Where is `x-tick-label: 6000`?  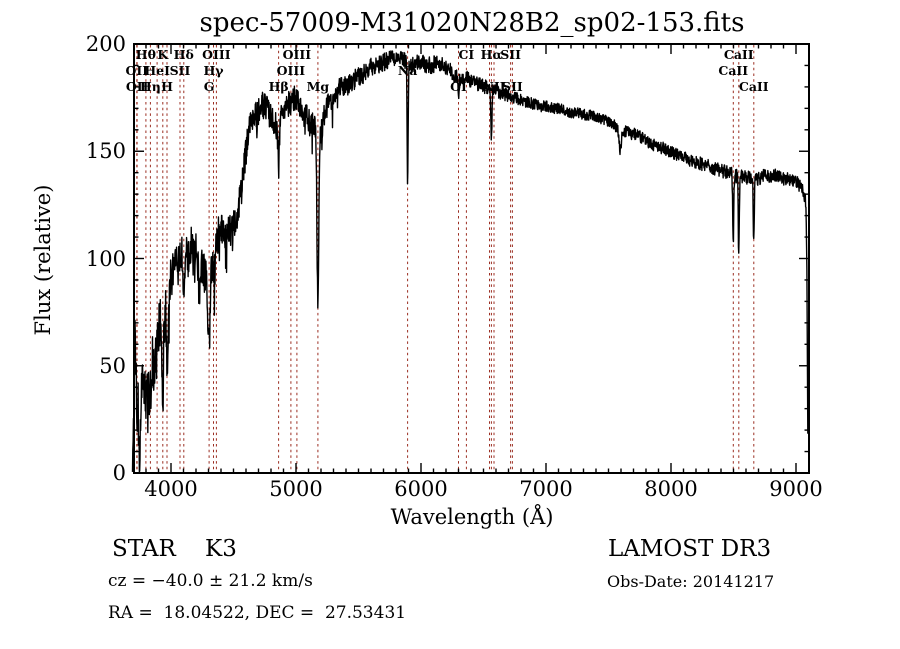 x-tick-label: 6000 is located at coordinates (421, 489).